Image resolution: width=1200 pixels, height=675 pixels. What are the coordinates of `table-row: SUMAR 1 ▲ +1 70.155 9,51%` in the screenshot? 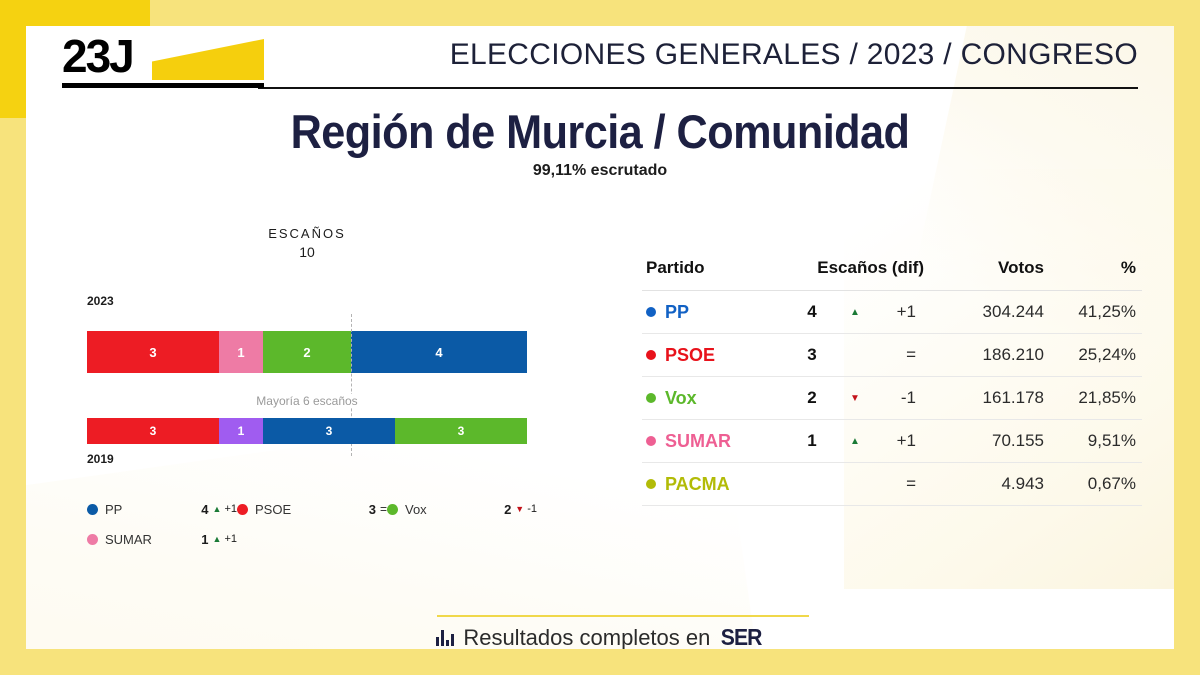 It's located at (892, 441).